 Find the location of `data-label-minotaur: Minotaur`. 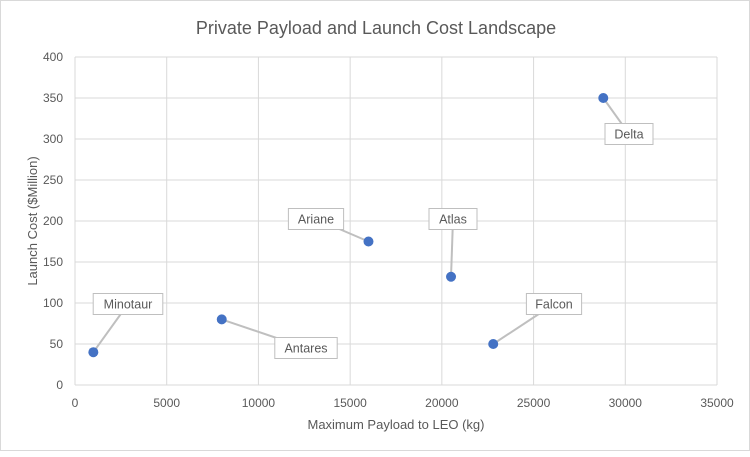

data-label-minotaur: Minotaur is located at coordinates (128, 305).